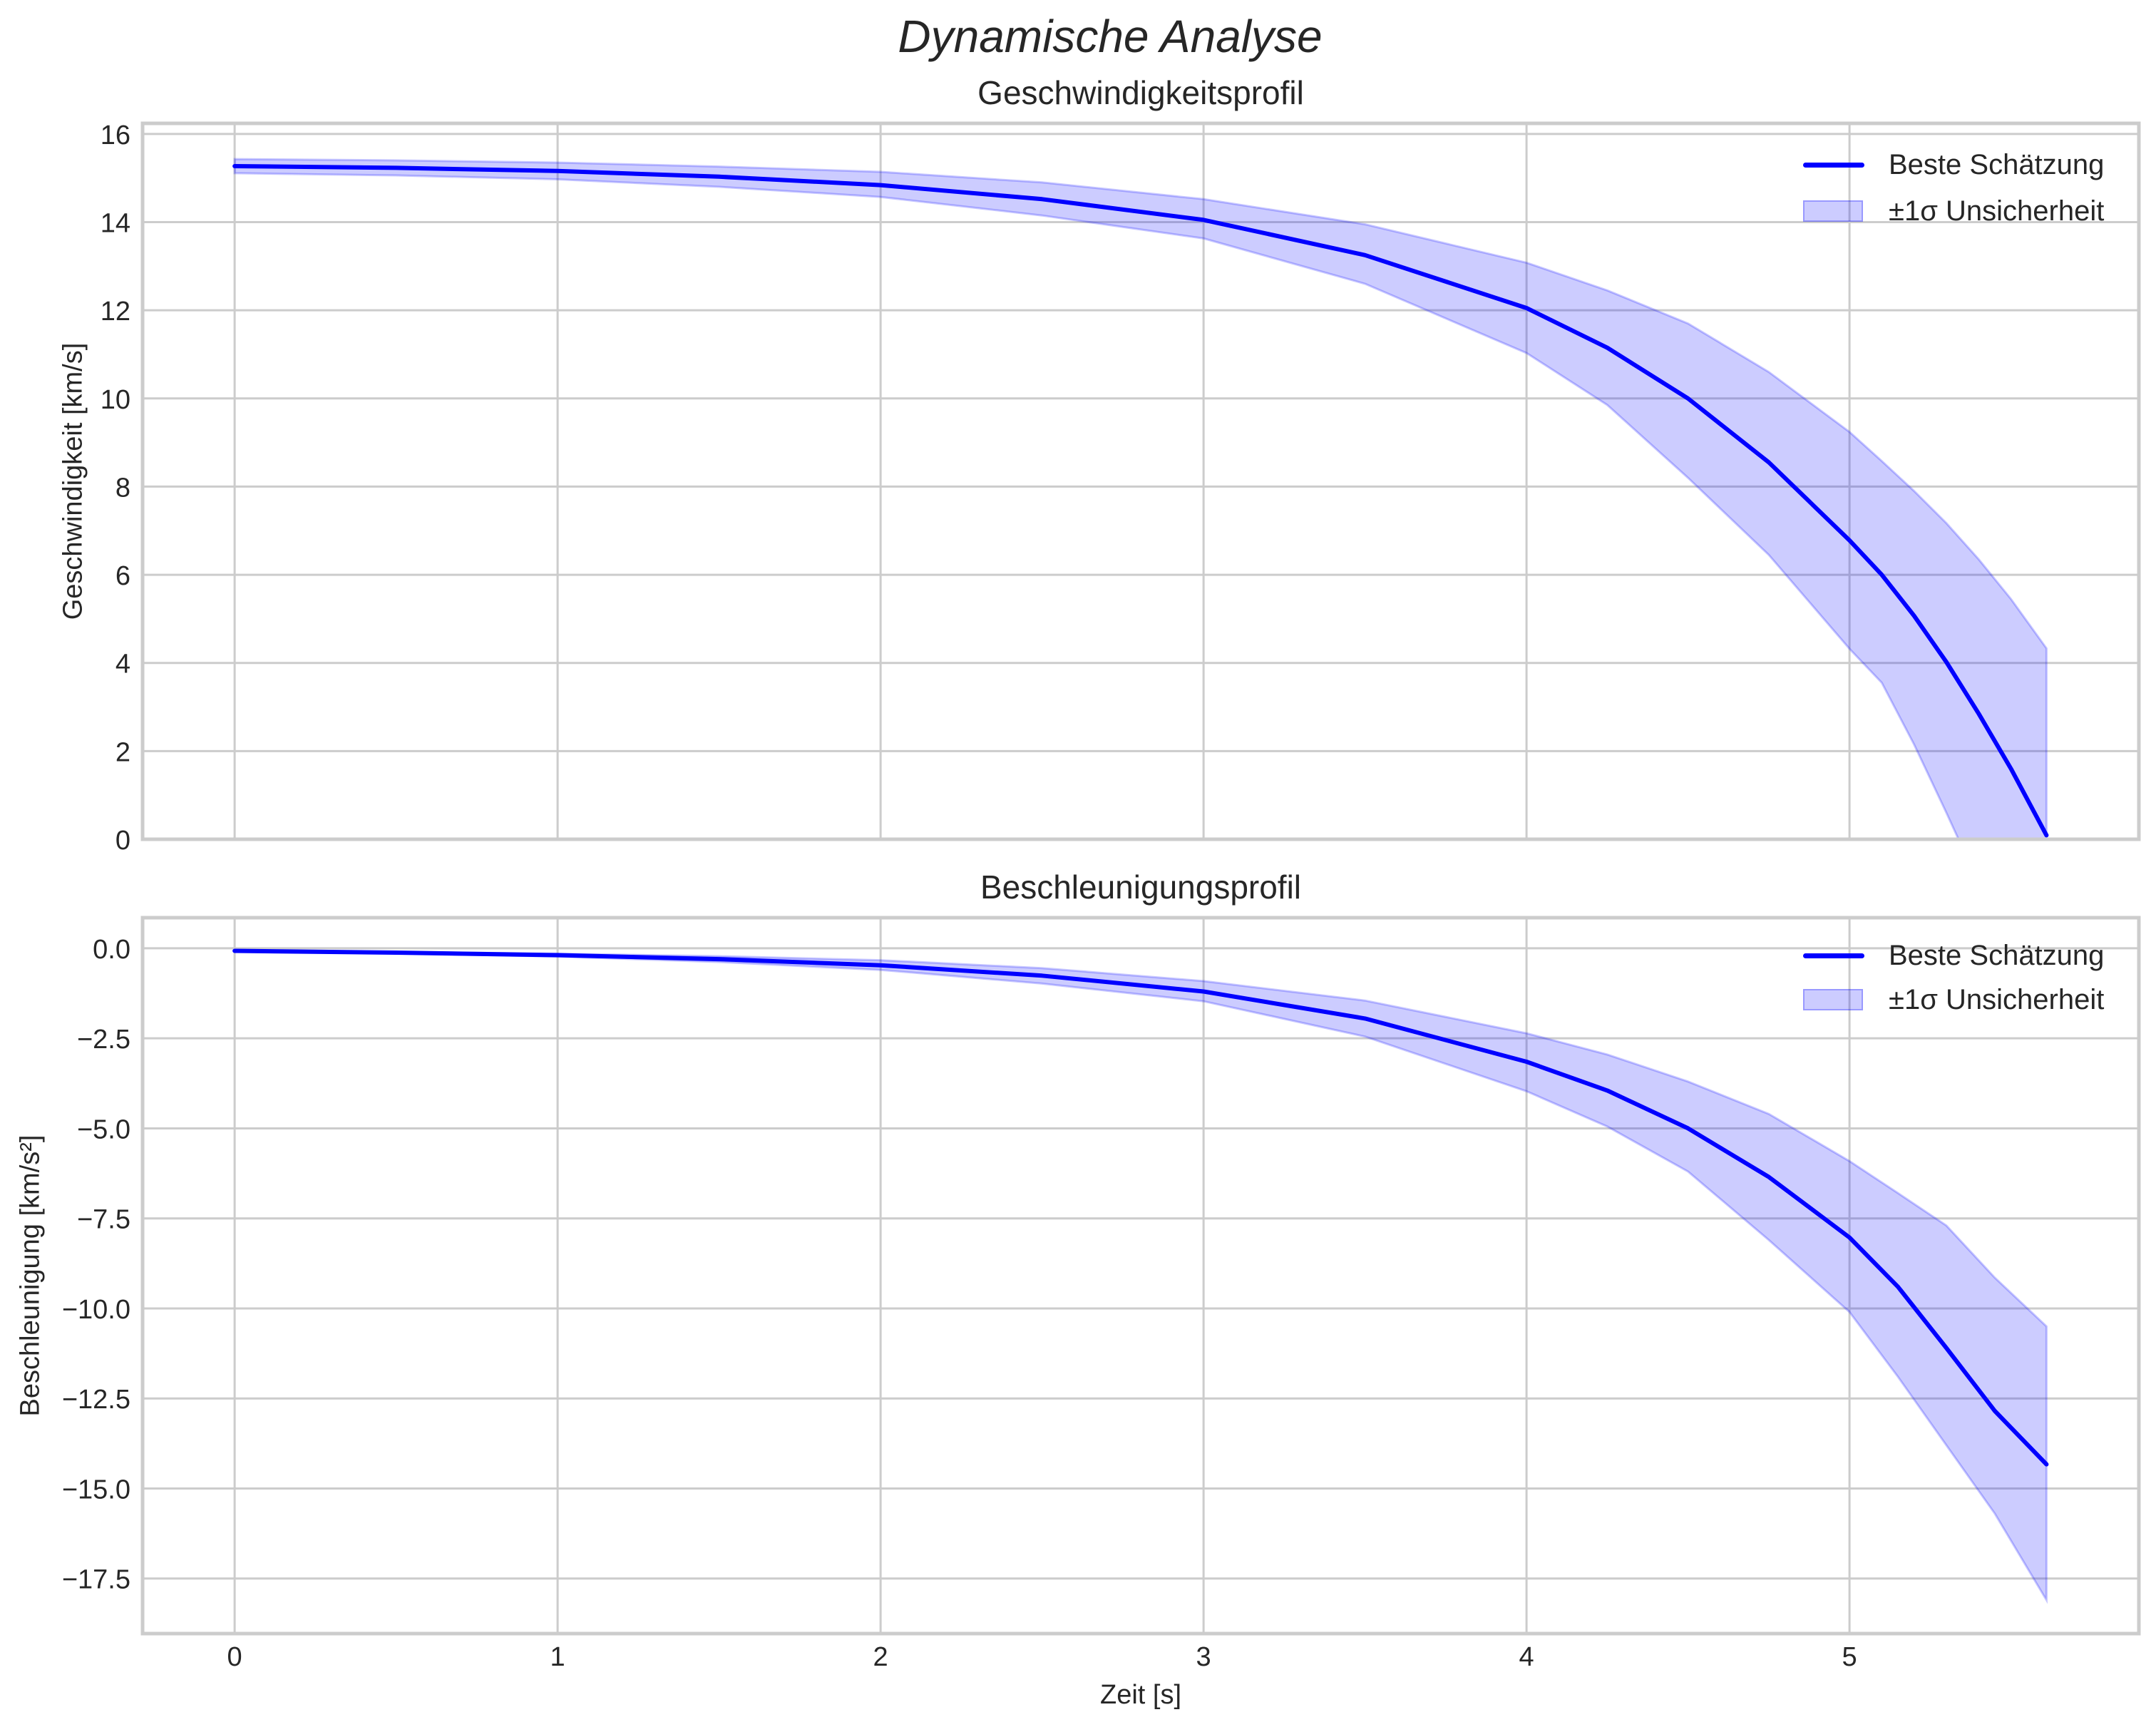 Image resolution: width=2156 pixels, height=1732 pixels. I want to click on y-tick-label: 2, so click(122, 752).